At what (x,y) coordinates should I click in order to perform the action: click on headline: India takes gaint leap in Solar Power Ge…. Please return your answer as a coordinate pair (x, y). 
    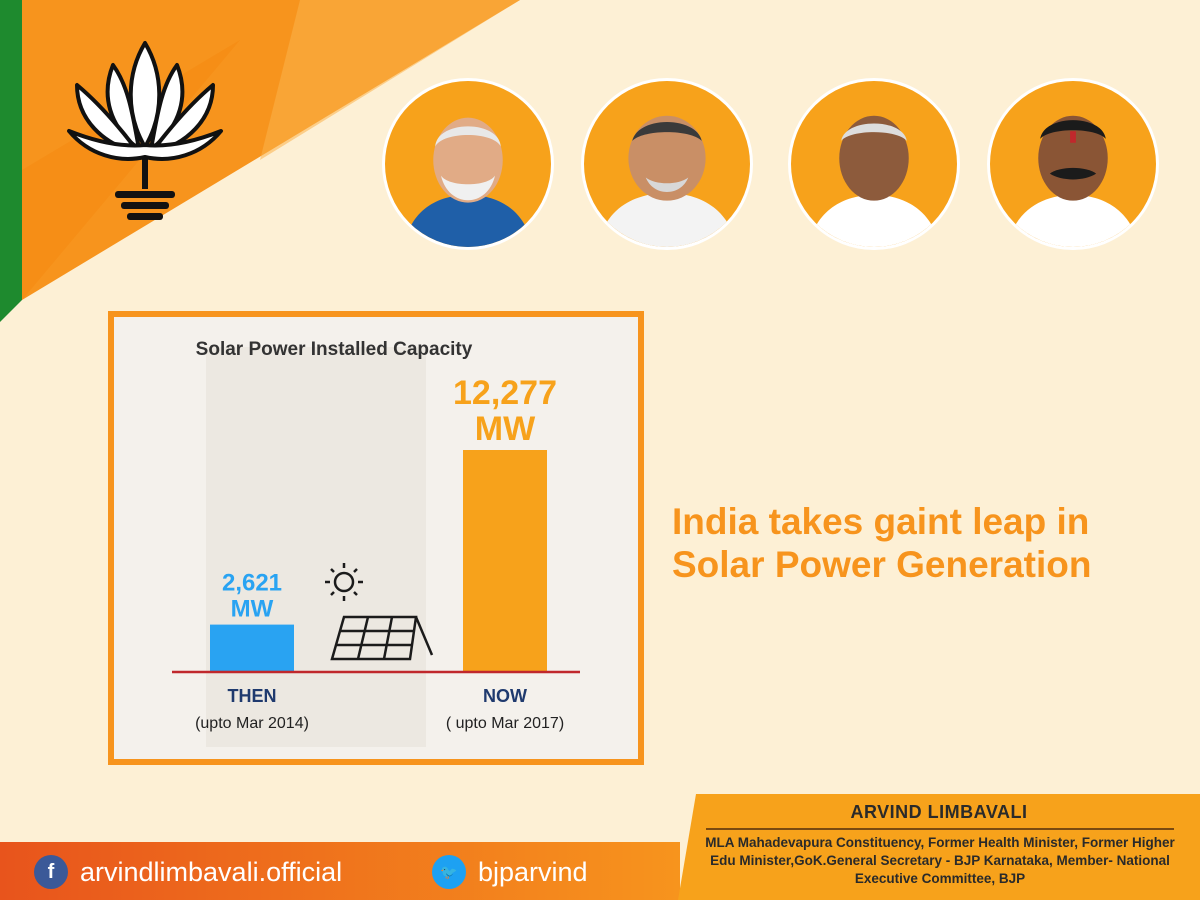
    Looking at the image, I should click on (922, 543).